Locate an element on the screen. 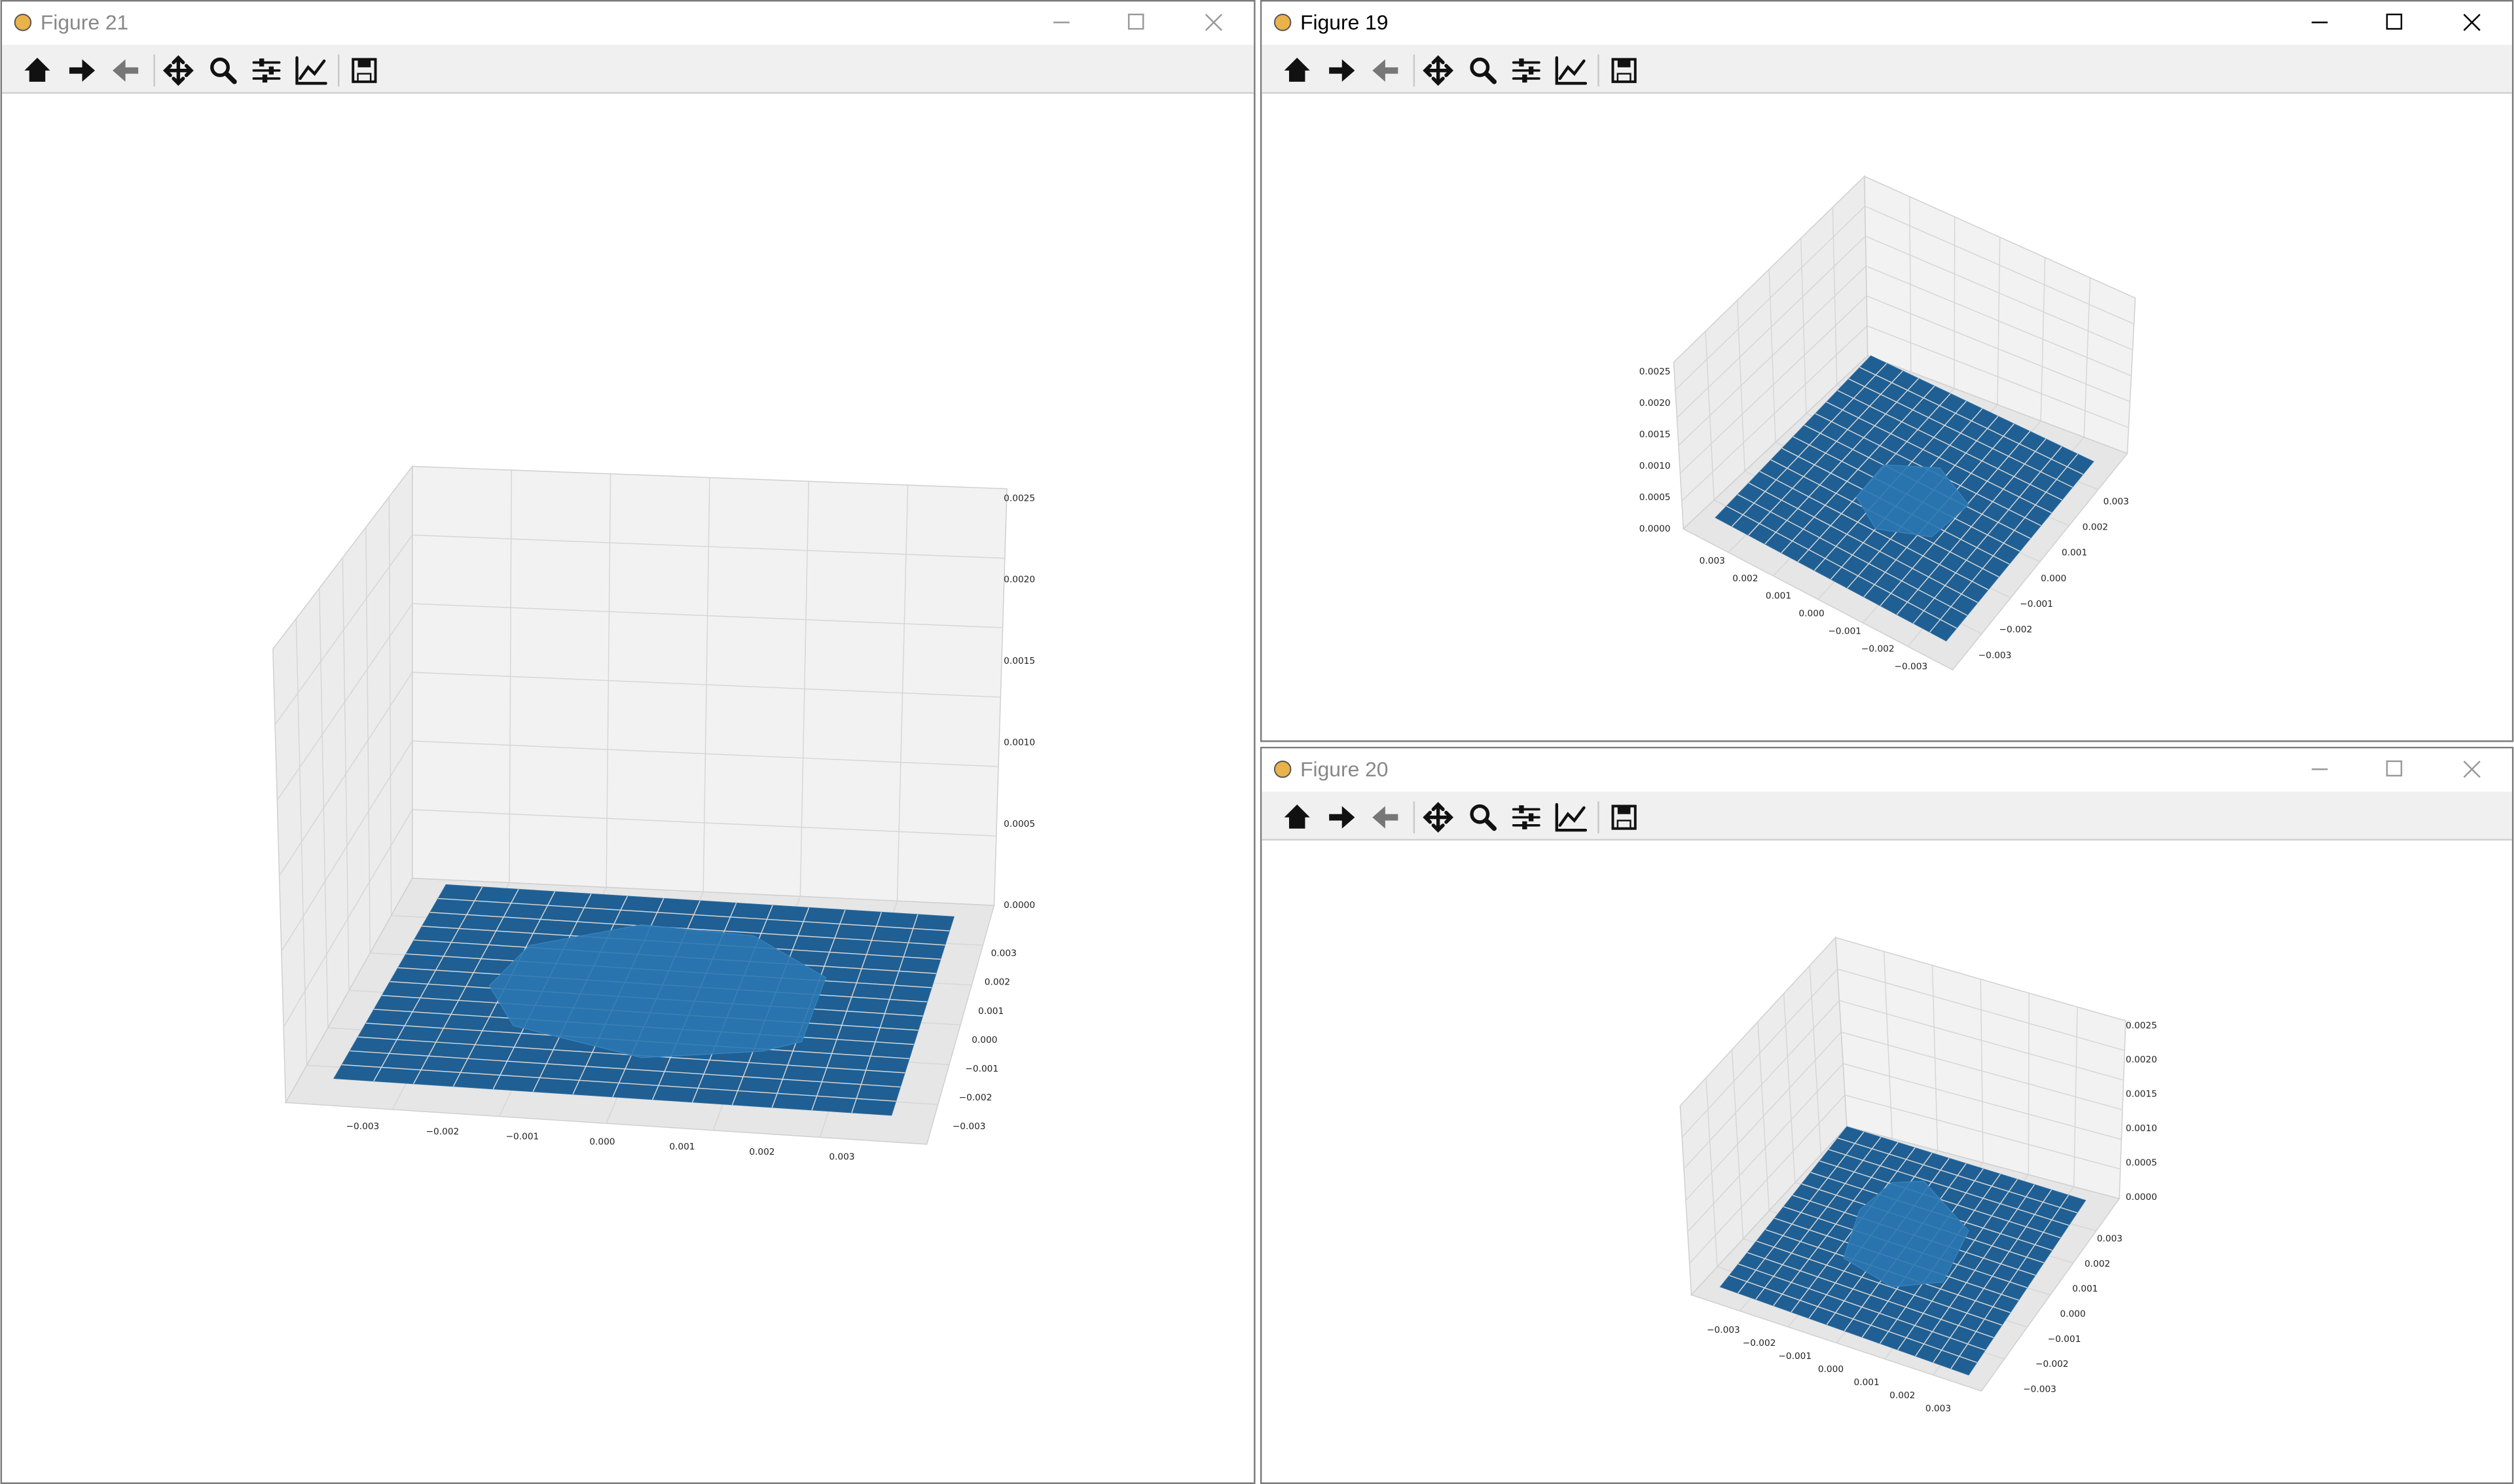 The image size is (2514, 1484). x-tick-label: −0.001 is located at coordinates (1795, 1356).